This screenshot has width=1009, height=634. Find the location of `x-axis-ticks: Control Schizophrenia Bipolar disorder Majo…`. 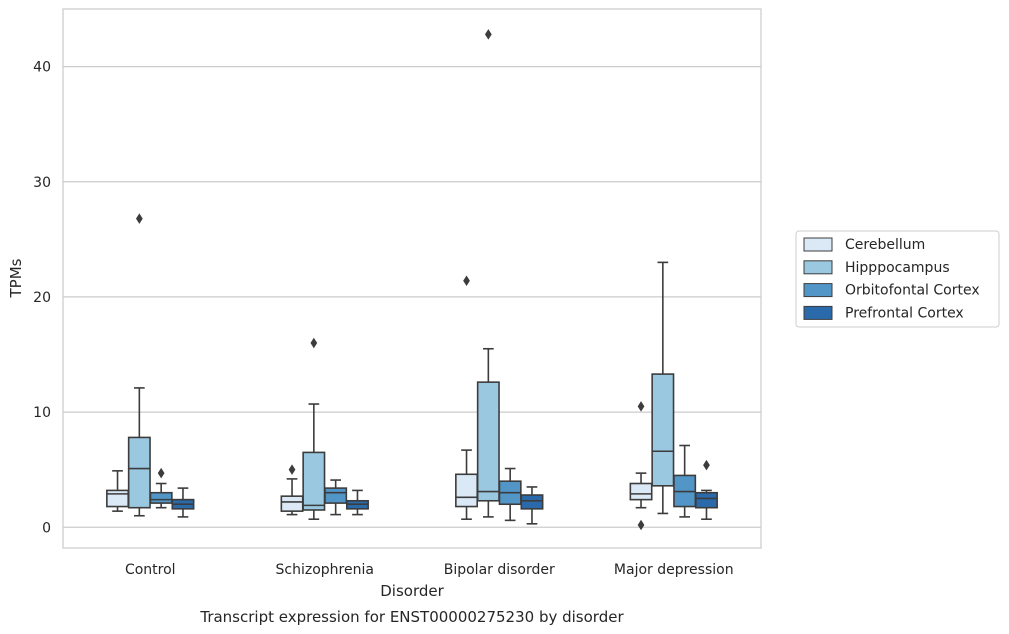

x-axis-ticks: Control Schizophrenia Bipolar disorder Majo… is located at coordinates (429, 570).